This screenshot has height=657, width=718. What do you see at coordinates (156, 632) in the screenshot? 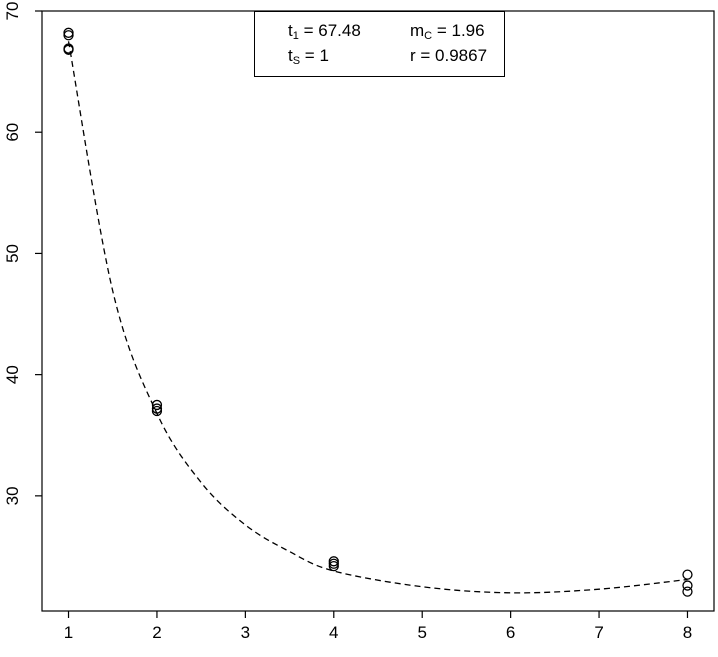
I see `x-tick-label: 2` at bounding box center [156, 632].